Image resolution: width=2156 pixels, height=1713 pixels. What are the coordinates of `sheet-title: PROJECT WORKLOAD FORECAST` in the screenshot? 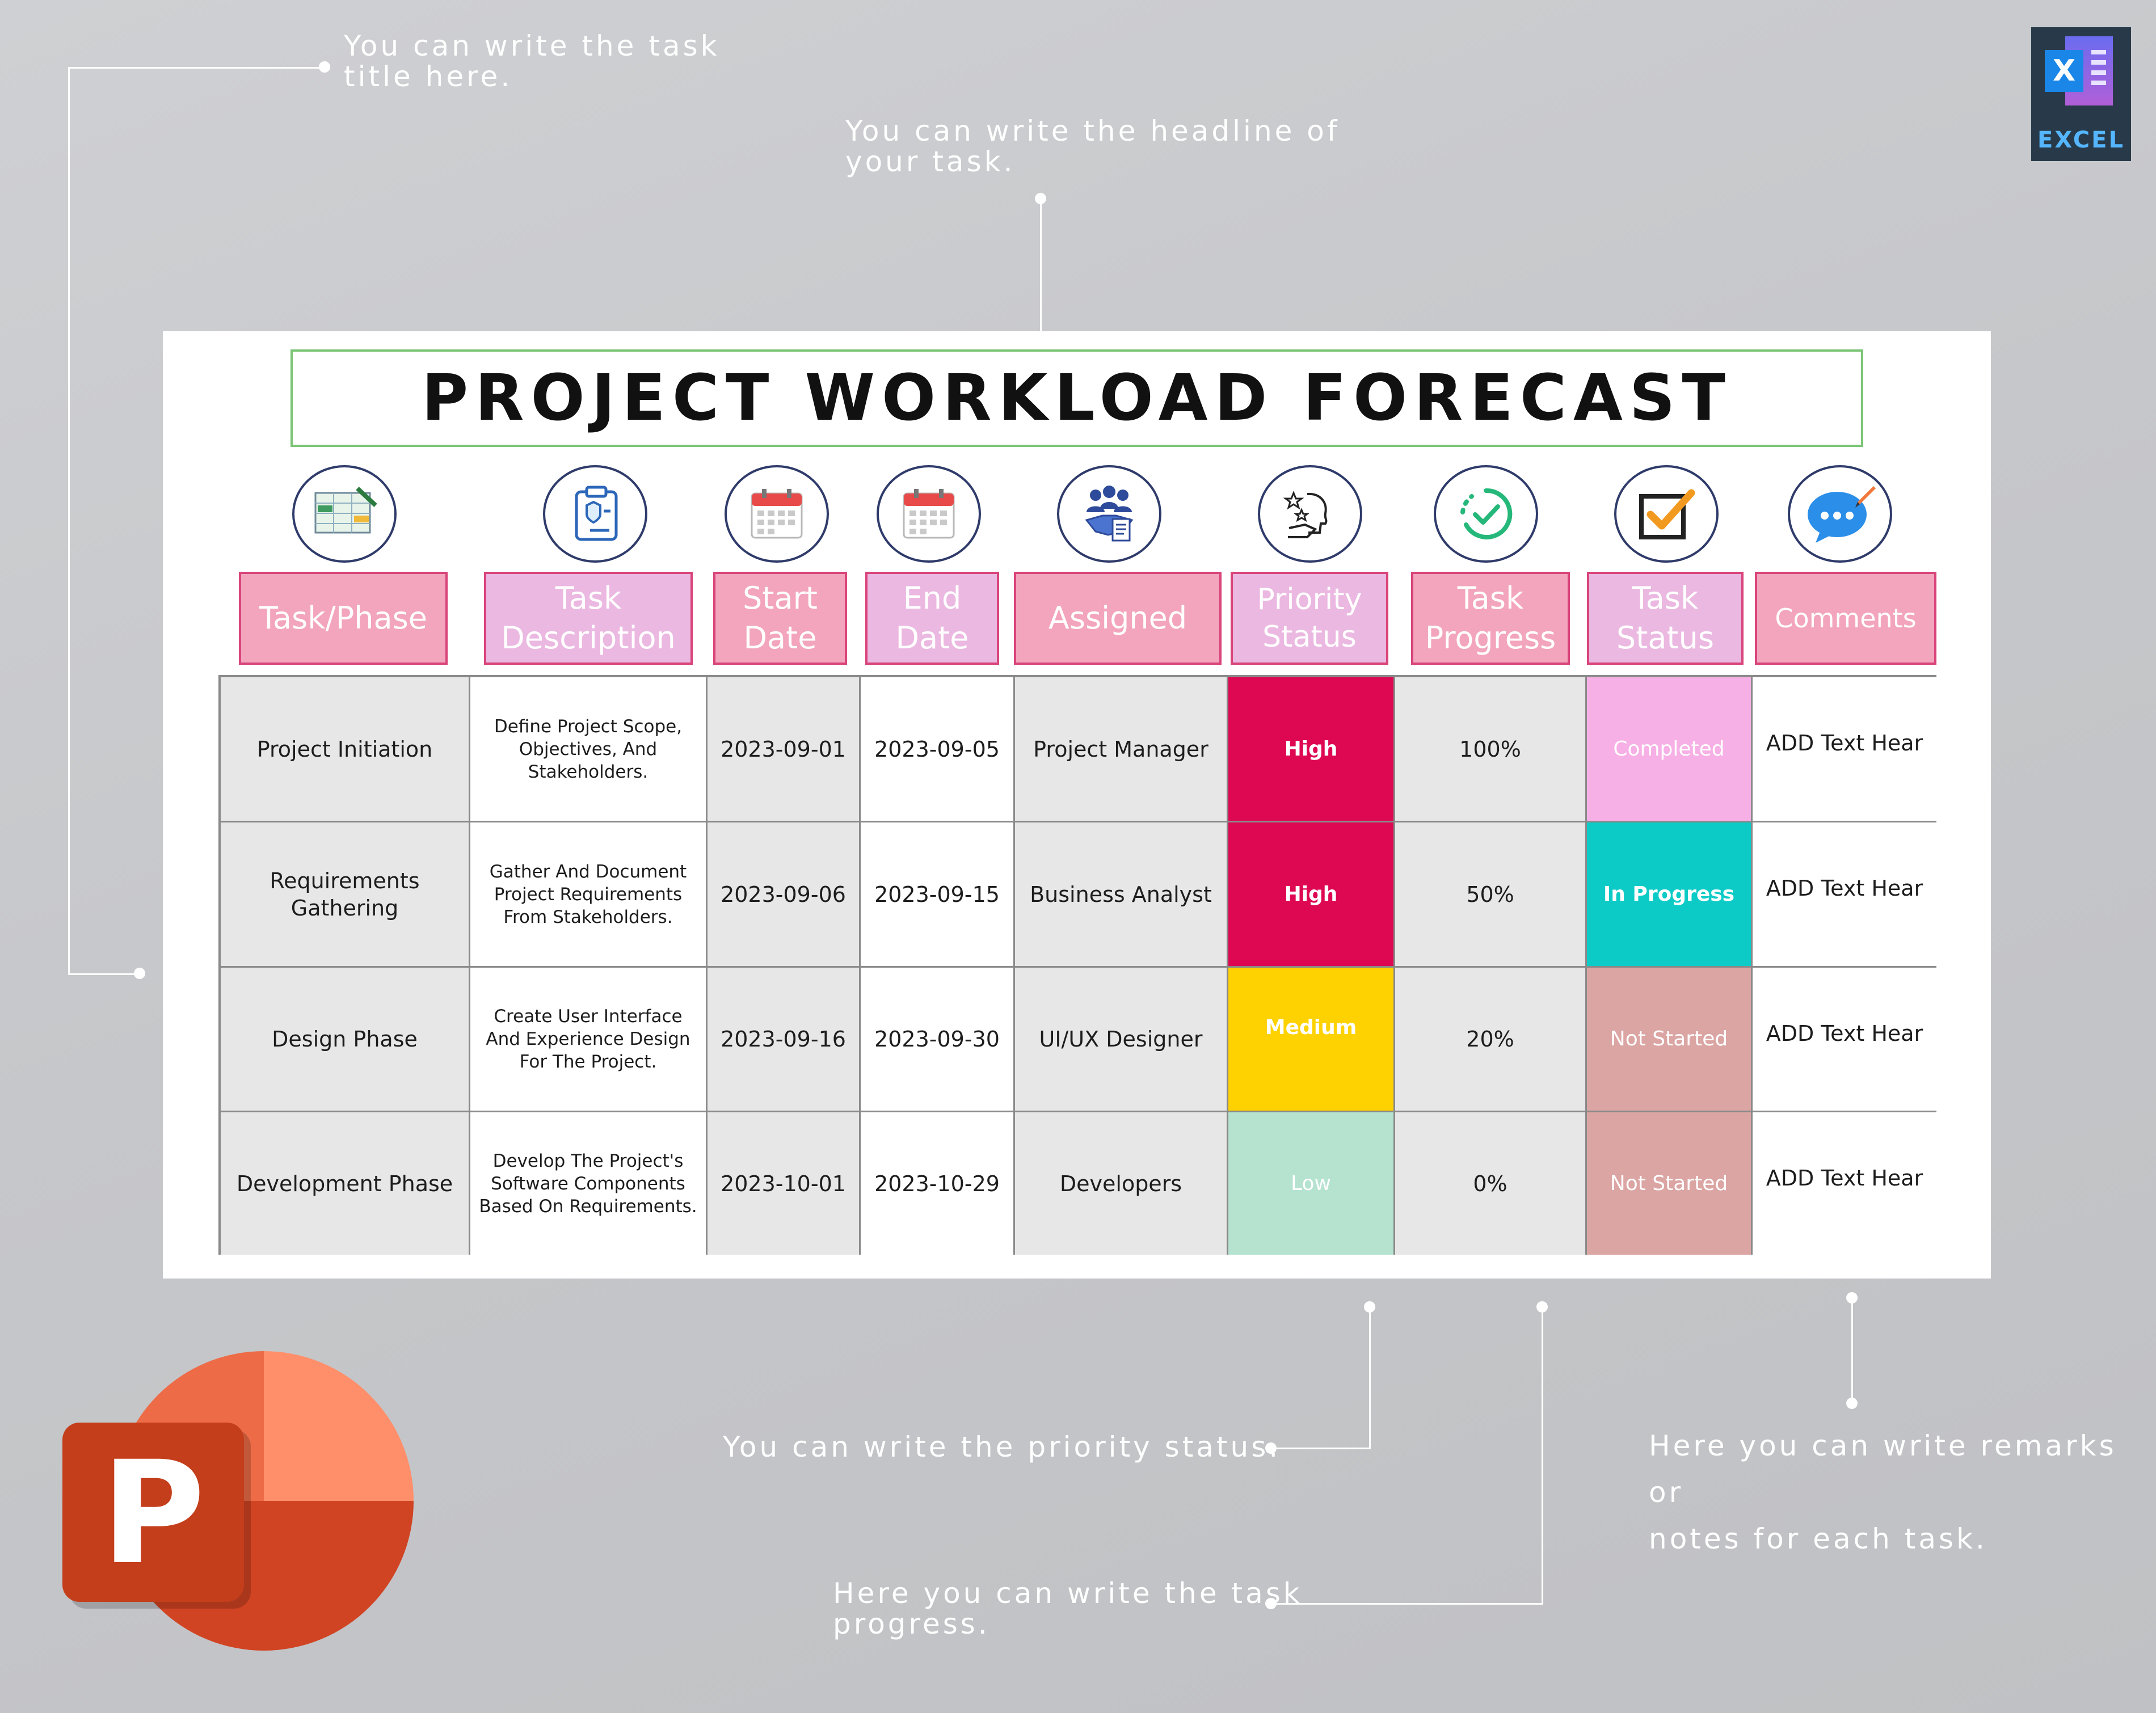 It's located at (1077, 398).